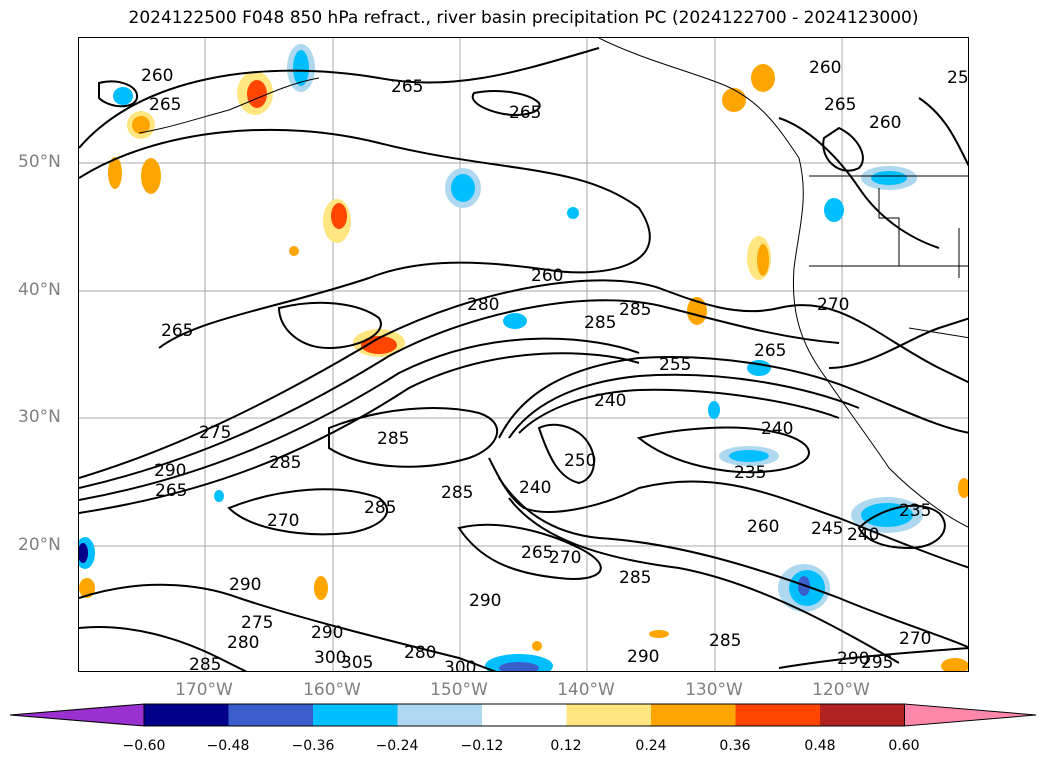  I want to click on colorbar-extend-high, so click(970, 715).